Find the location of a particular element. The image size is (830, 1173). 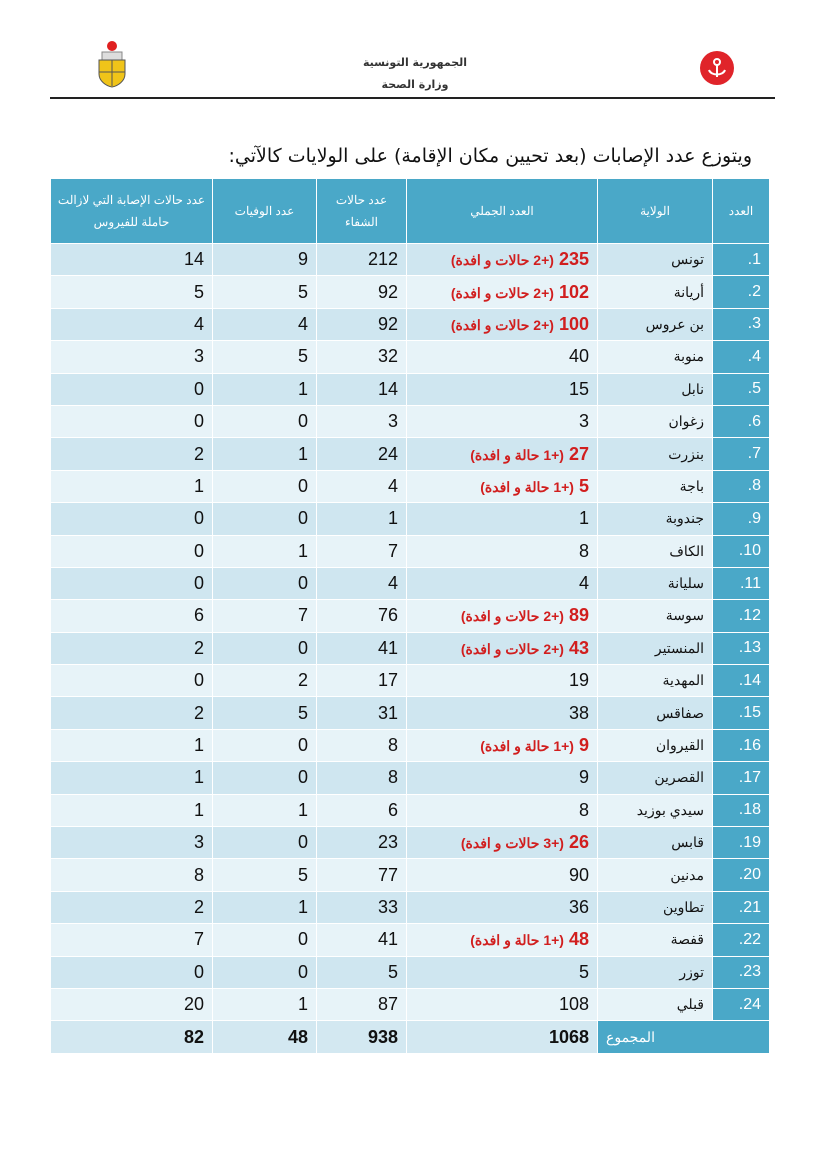

cell-recovered: 32 is located at coordinates (361, 357).